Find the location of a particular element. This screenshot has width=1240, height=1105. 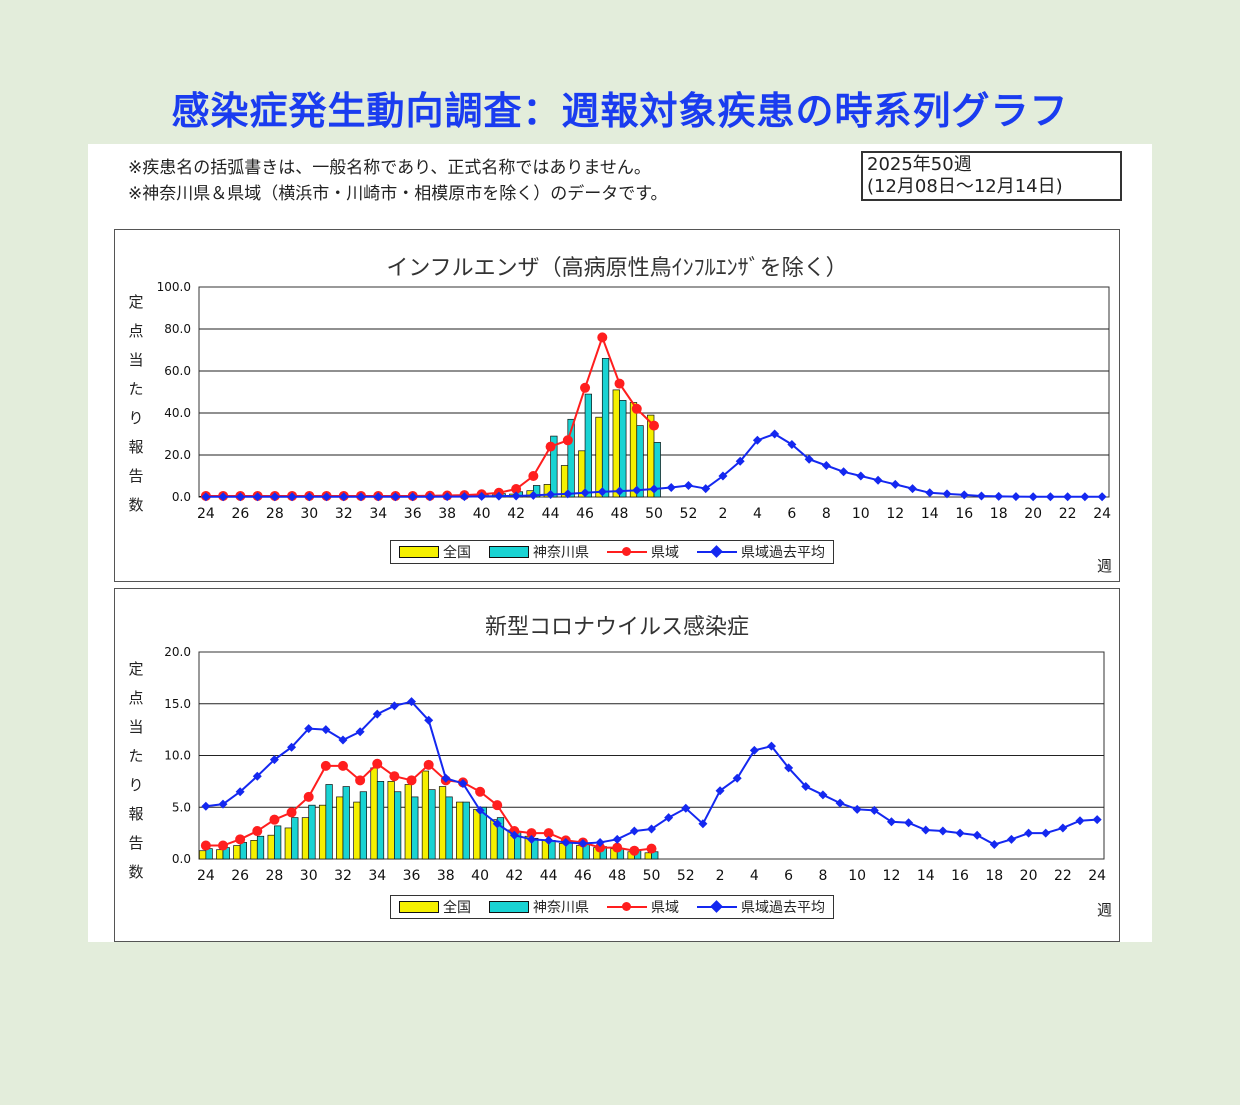

influenza-y-axis-label: 定点当たり報告数 is located at coordinates (136, 404).